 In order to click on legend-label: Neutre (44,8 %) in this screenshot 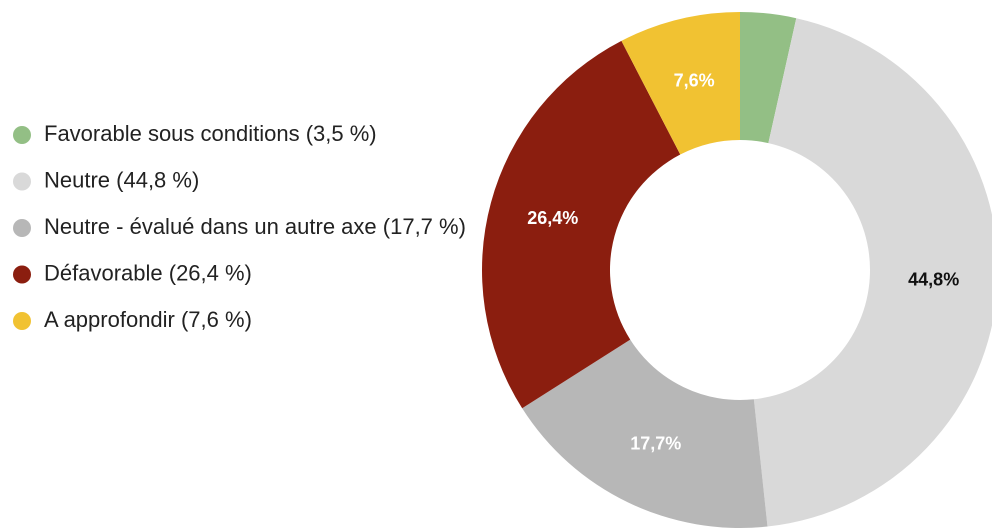, I will do `click(121, 179)`.